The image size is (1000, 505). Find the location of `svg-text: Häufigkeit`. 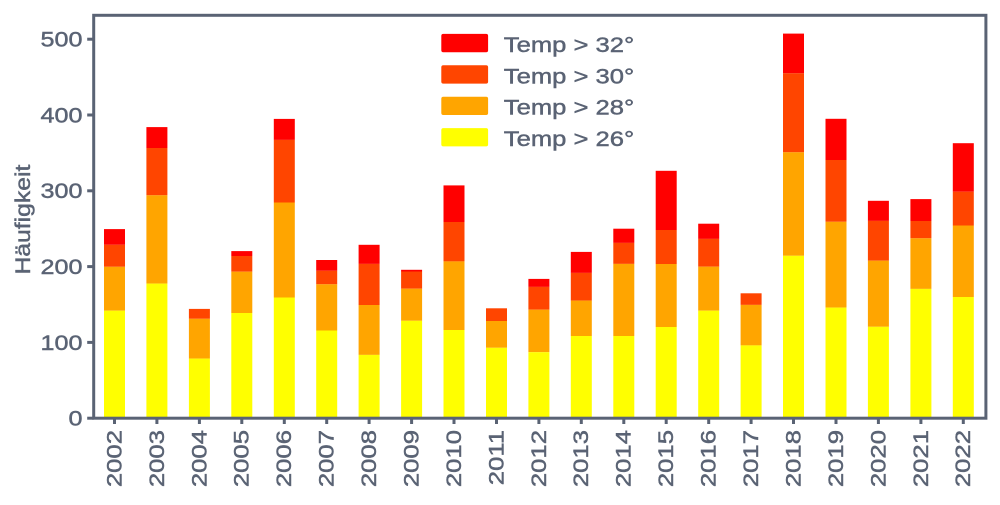

svg-text: Häufigkeit is located at coordinates (23, 219).